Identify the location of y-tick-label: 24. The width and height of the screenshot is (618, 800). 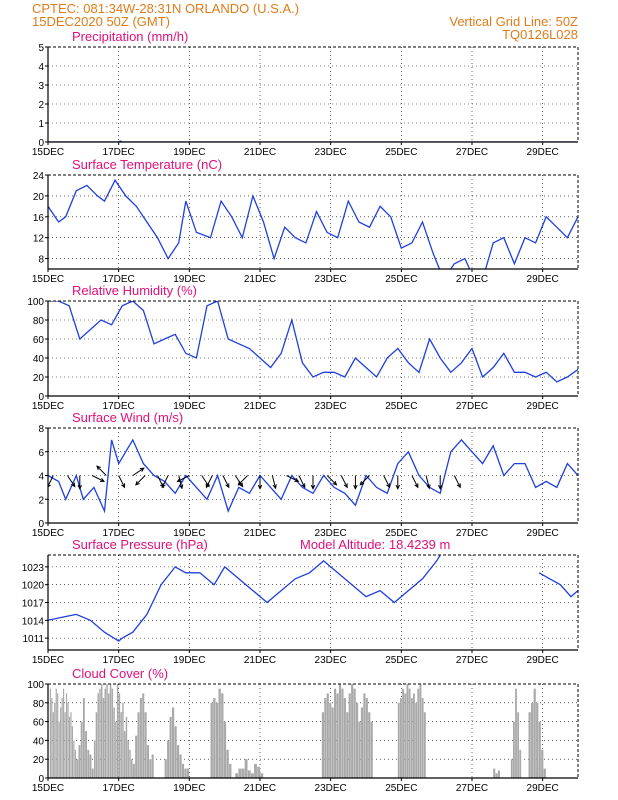
(39, 176).